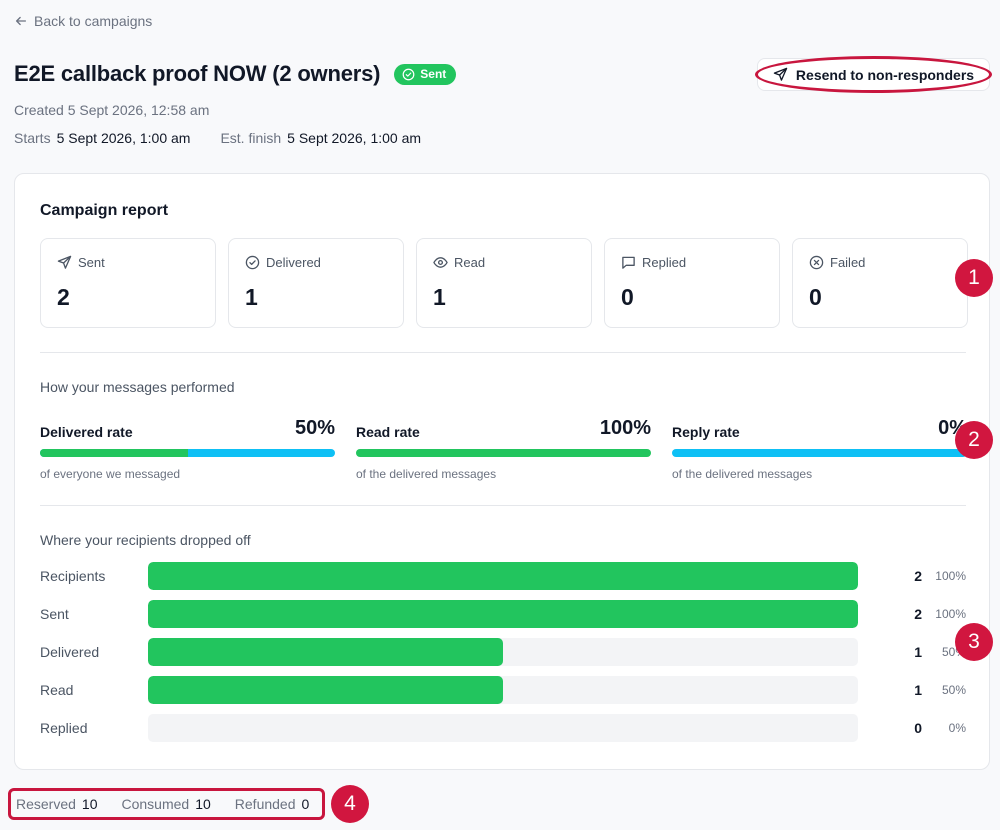 The image size is (1000, 830). What do you see at coordinates (32, 138) in the screenshot?
I see `starts-label: Starts` at bounding box center [32, 138].